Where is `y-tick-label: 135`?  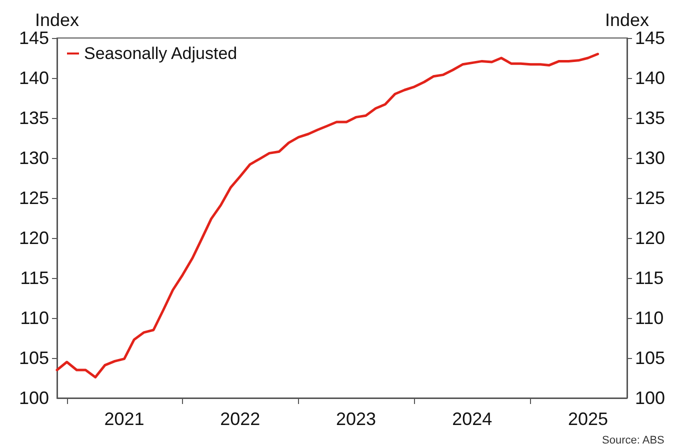 y-tick-label: 135 is located at coordinates (33, 118).